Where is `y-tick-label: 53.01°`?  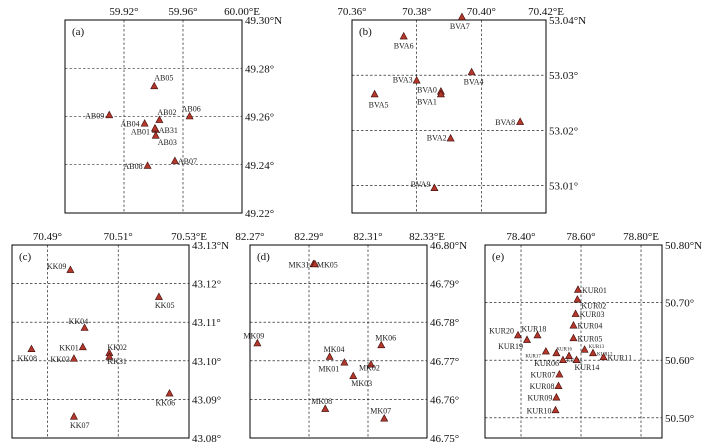 y-tick-label: 53.01° is located at coordinates (563, 186).